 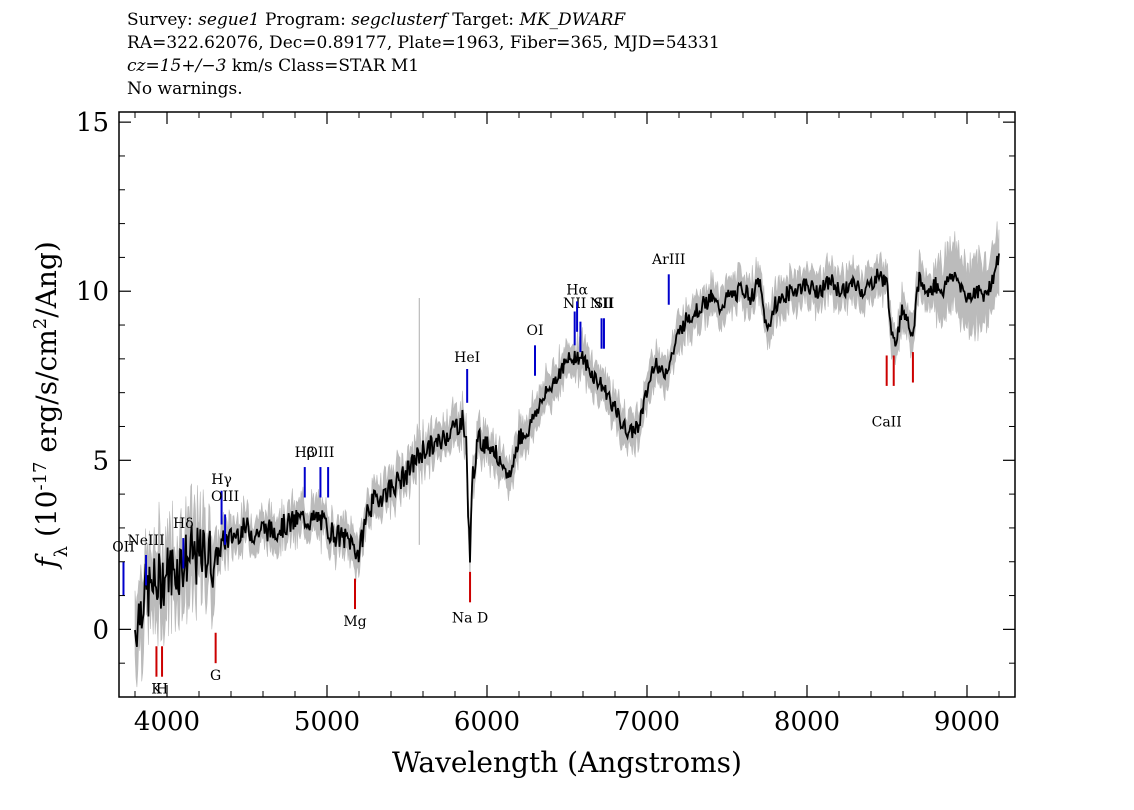 What do you see at coordinates (183, 524) in the screenshot?
I see `line-label: Hδ` at bounding box center [183, 524].